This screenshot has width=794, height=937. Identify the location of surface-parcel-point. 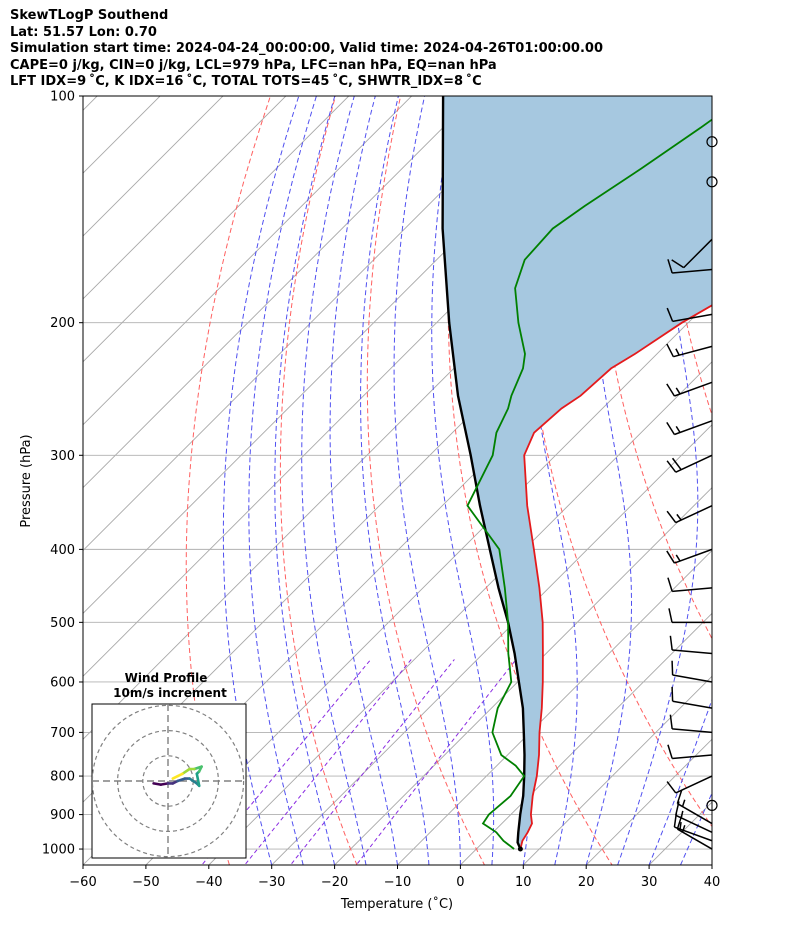
(520, 849).